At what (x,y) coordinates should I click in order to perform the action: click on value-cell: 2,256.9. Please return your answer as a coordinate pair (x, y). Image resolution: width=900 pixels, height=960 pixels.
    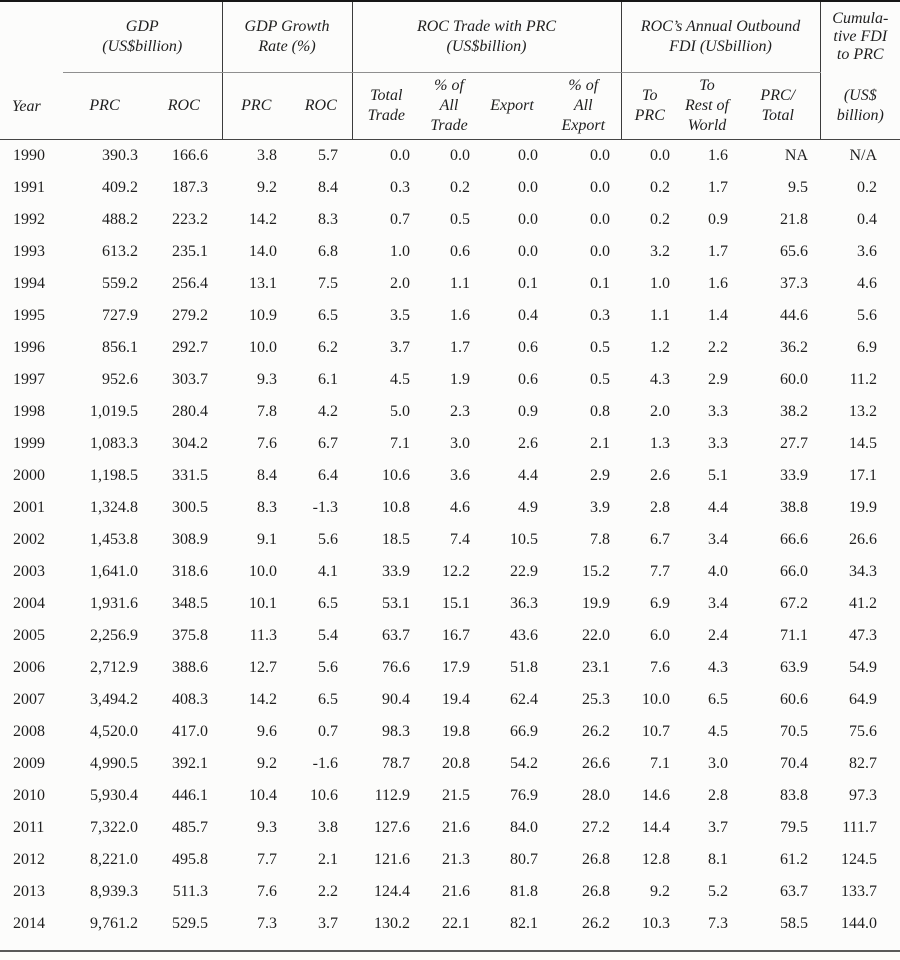
    Looking at the image, I should click on (114, 635).